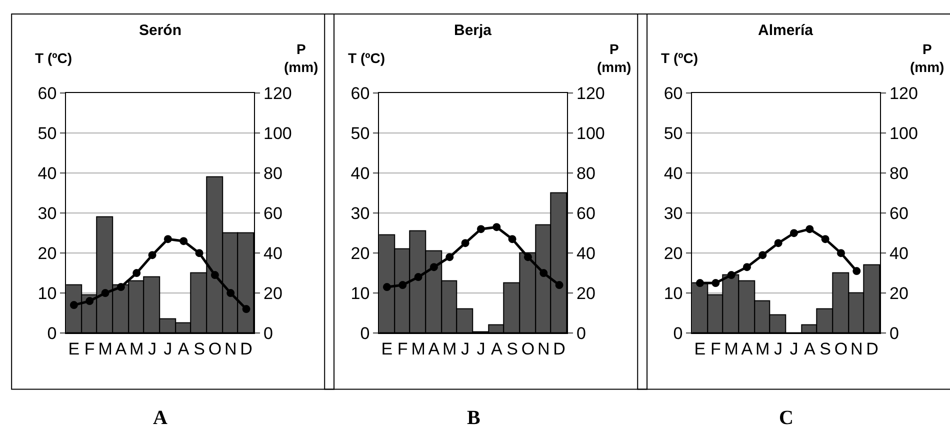 The width and height of the screenshot is (950, 446). Describe the element at coordinates (786, 30) in the screenshot. I see `chart-title: Almería` at that location.